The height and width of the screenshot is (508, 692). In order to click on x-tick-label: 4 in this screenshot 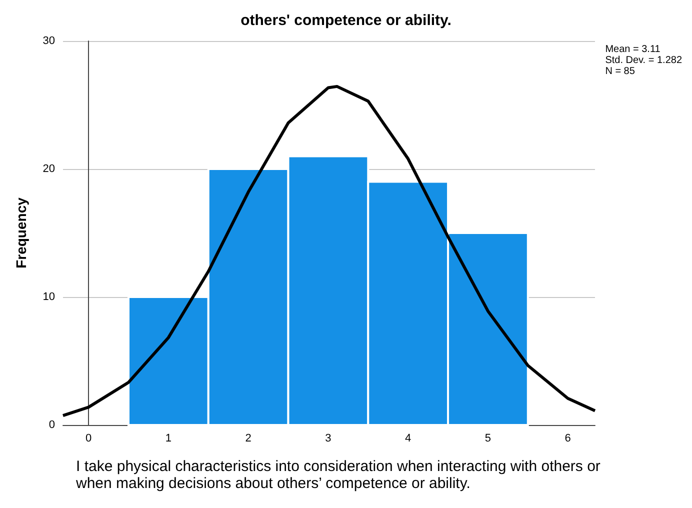, I will do `click(408, 438)`.